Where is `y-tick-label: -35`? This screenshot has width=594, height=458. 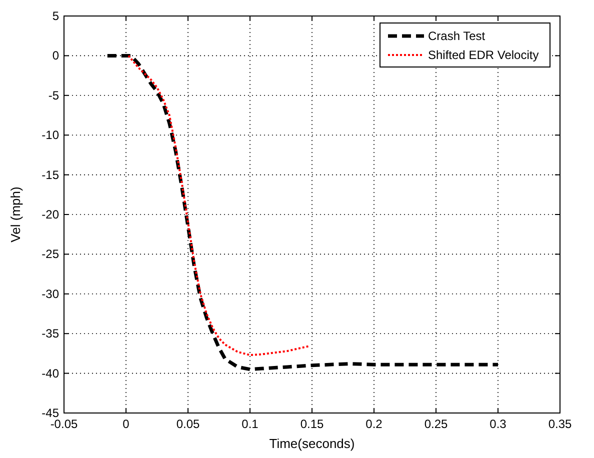 y-tick-label: -35 is located at coordinates (51, 333).